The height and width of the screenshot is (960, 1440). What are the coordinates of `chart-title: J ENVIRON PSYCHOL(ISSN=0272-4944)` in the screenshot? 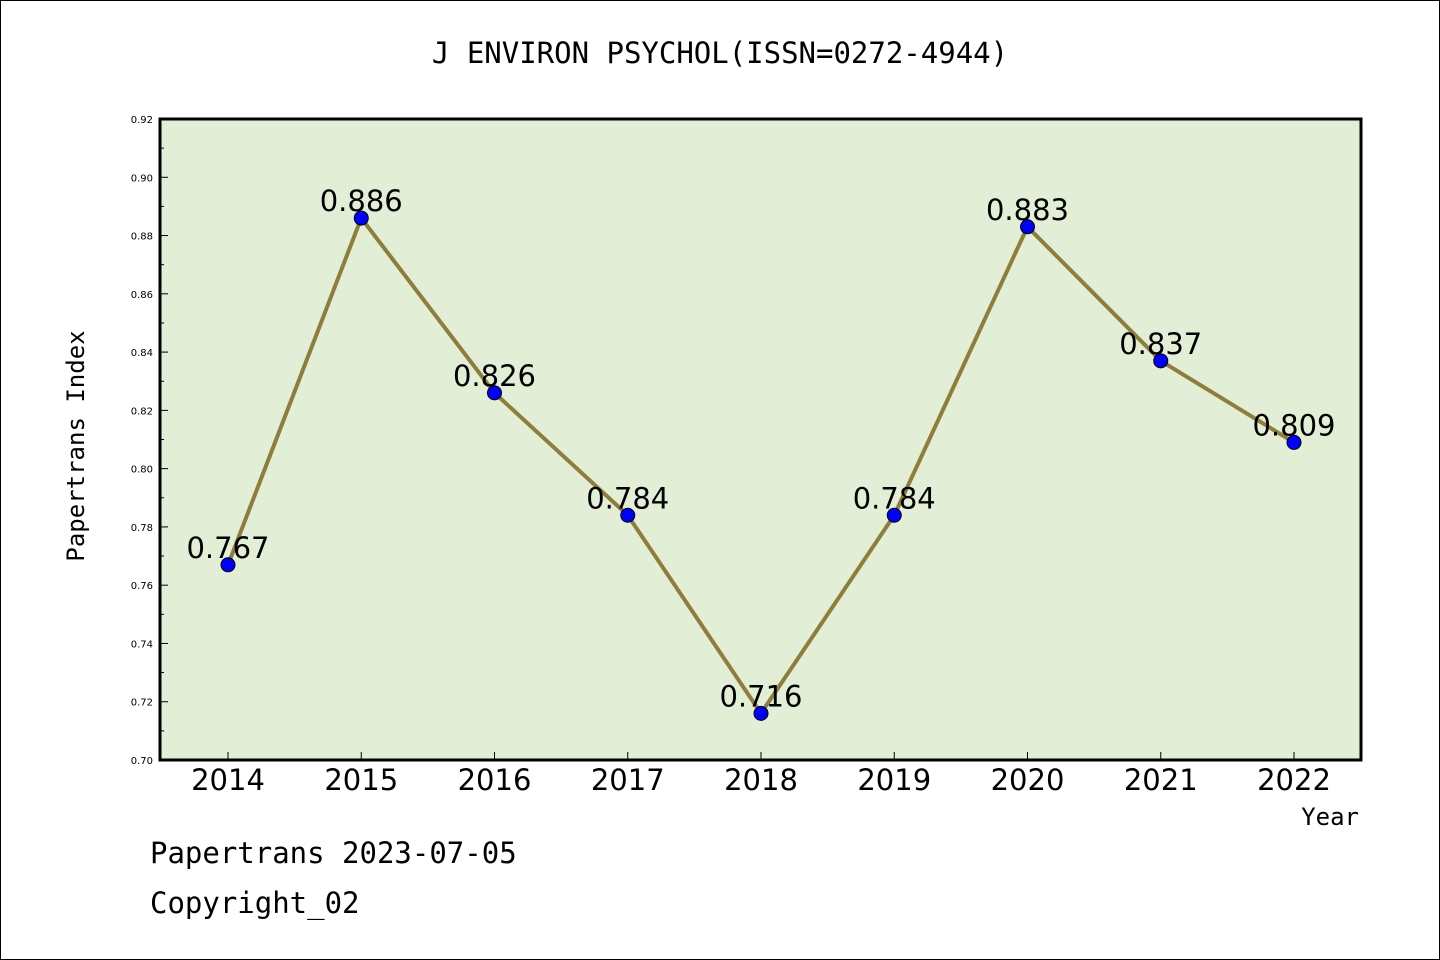 It's located at (720, 53).